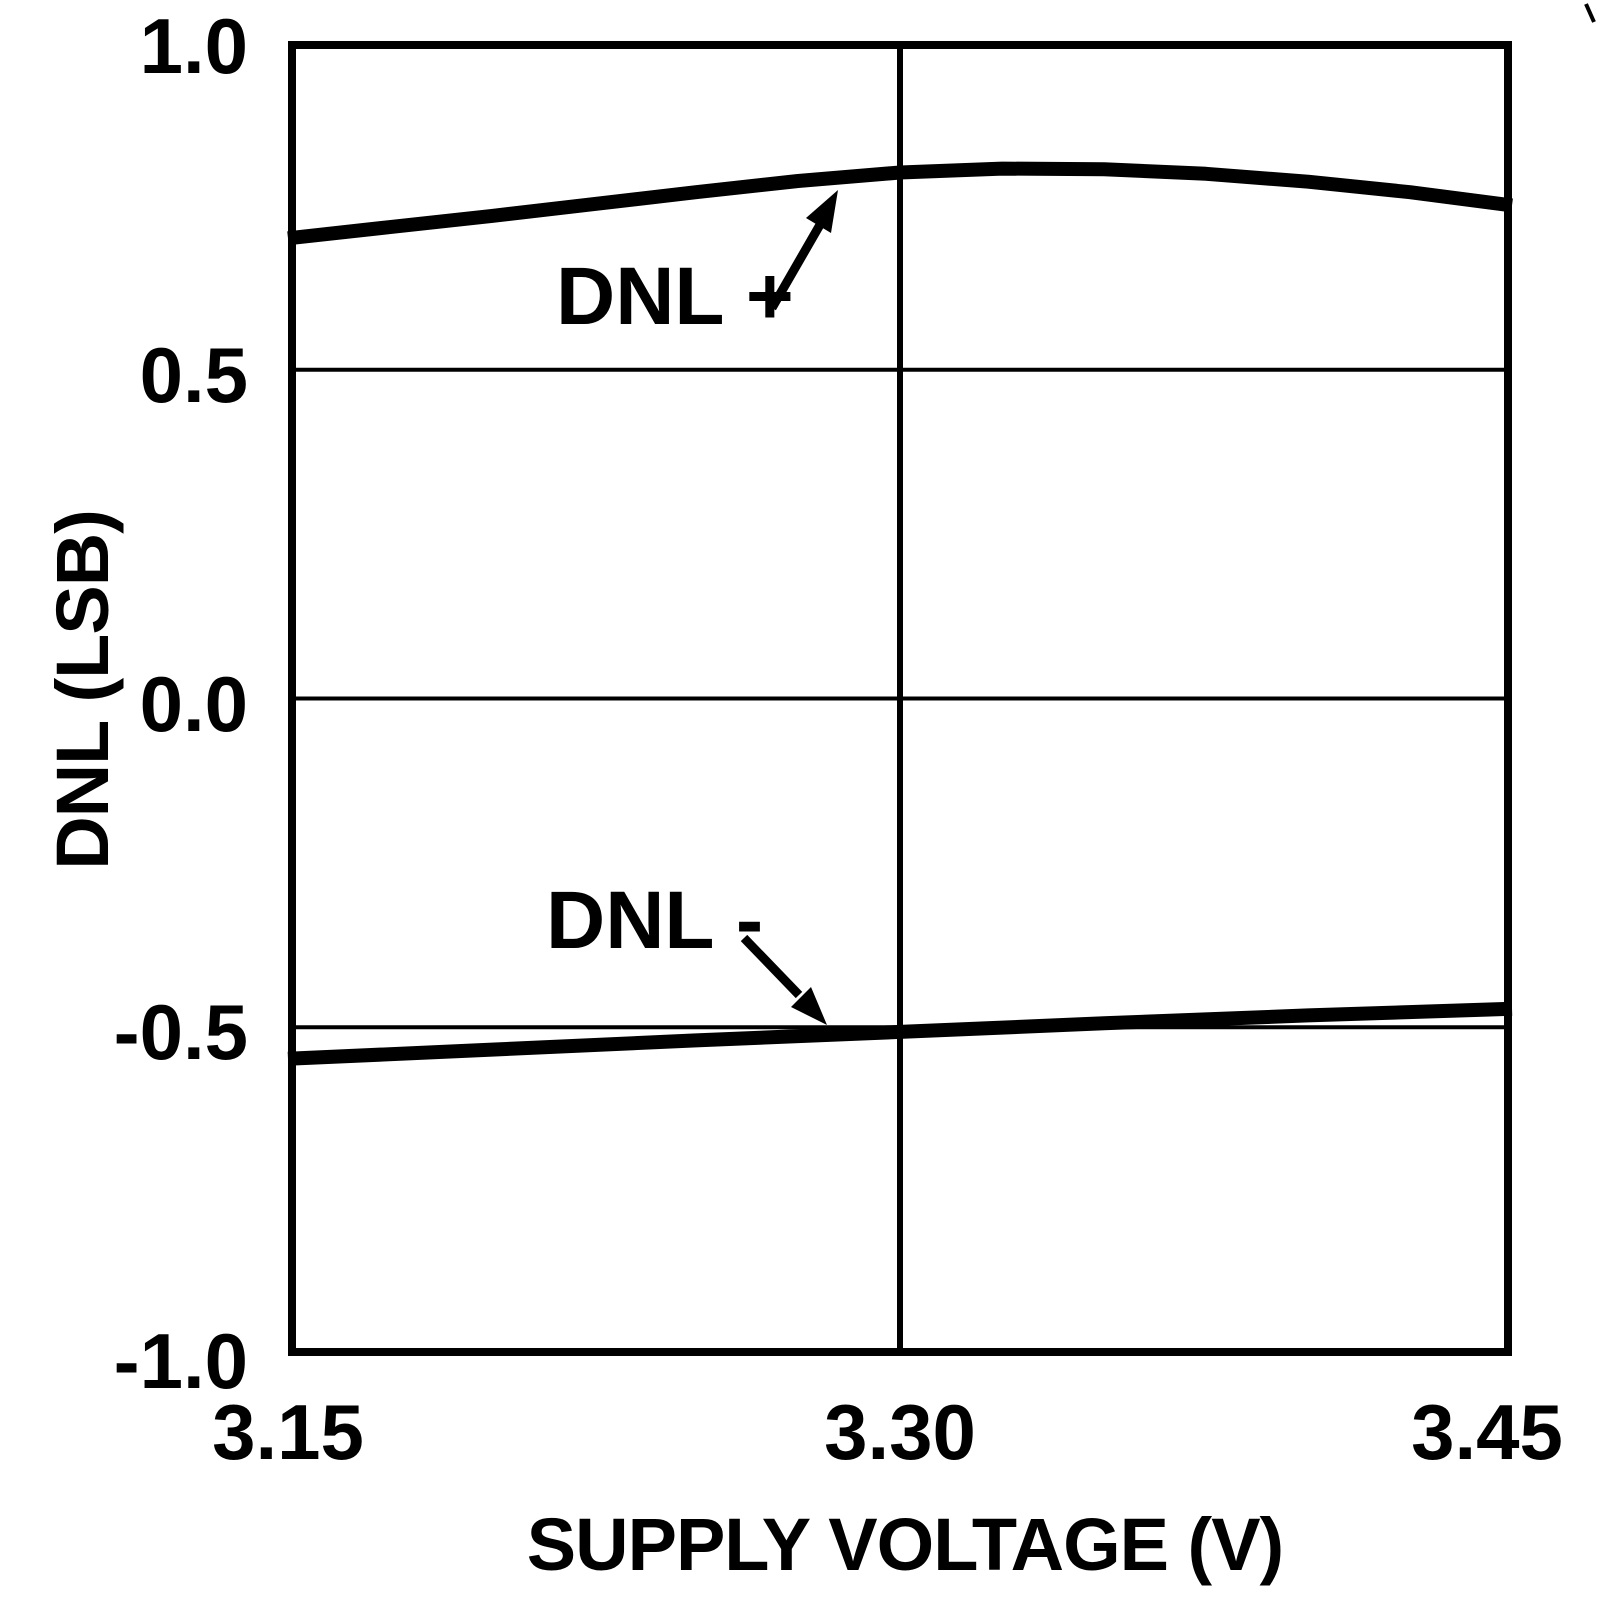 The image size is (1600, 1617). I want to click on y-tick-neg1.0: -1.0, so click(180, 1361).